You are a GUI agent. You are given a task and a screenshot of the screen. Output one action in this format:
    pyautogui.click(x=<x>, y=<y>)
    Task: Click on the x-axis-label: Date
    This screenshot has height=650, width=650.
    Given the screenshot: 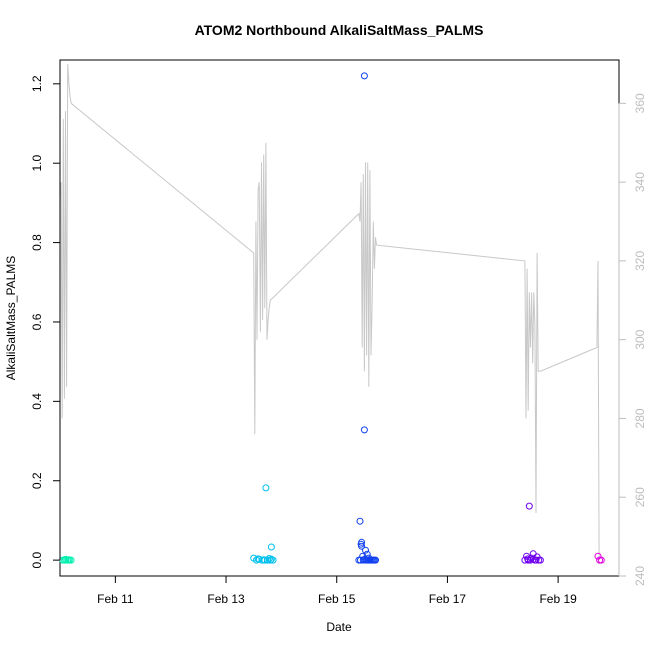 What is the action you would take?
    pyautogui.click(x=339, y=627)
    